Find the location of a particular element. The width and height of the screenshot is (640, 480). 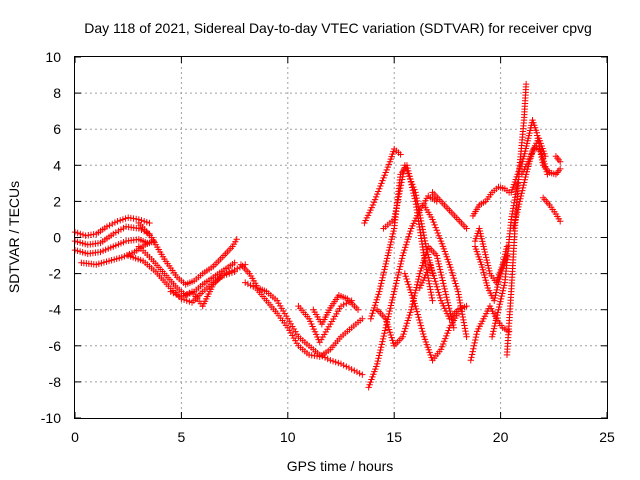

x-tick-label: 5 is located at coordinates (182, 437).